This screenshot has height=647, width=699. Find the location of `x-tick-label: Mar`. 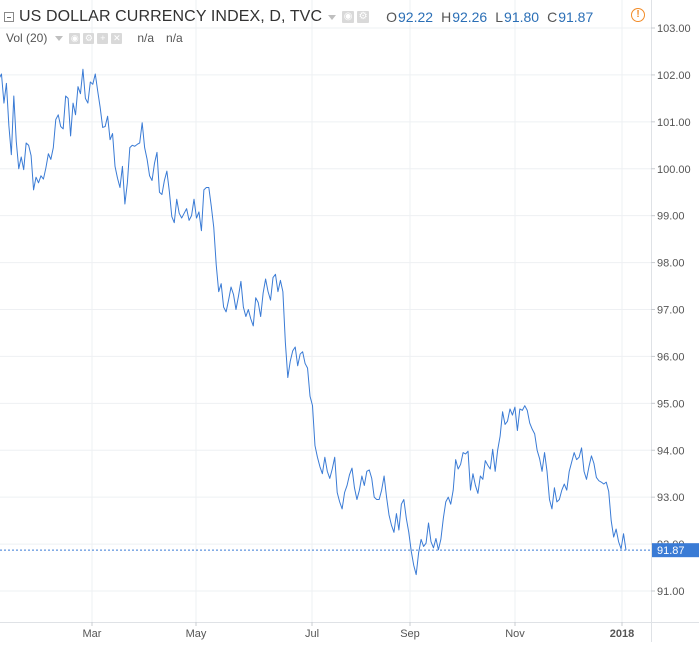

x-tick-label: Mar is located at coordinates (92, 634).